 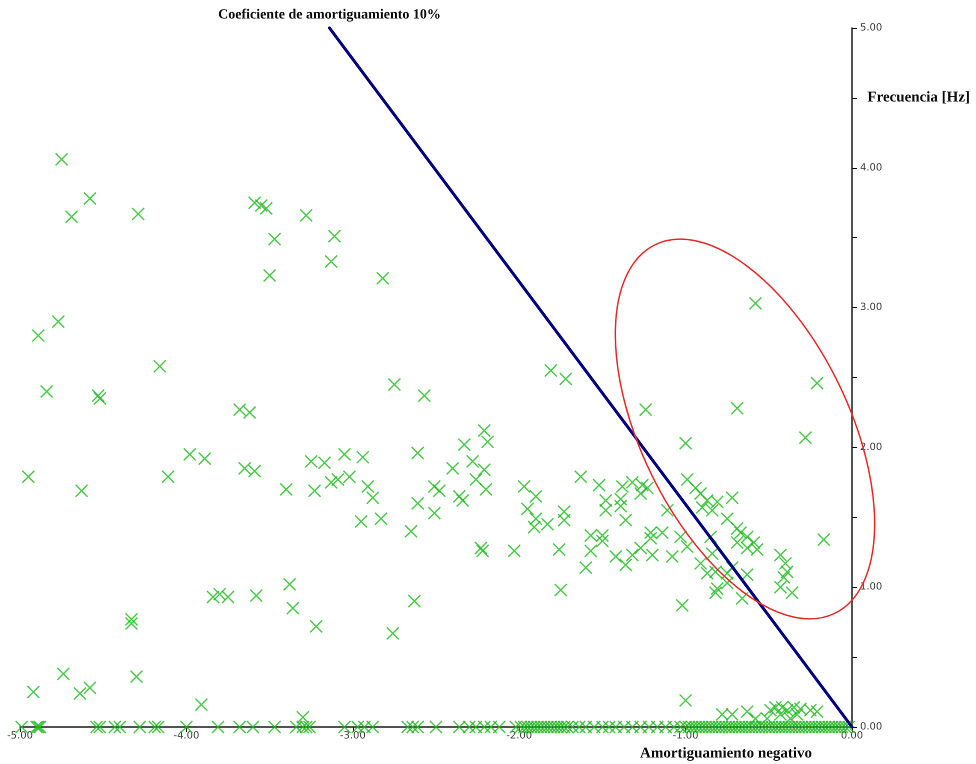 What do you see at coordinates (871, 168) in the screenshot?
I see `y-tick-label: 4.00` at bounding box center [871, 168].